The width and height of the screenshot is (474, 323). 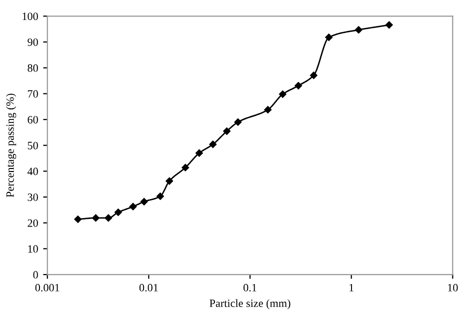 I want to click on y-tick-label: 100, so click(x=30, y=16).